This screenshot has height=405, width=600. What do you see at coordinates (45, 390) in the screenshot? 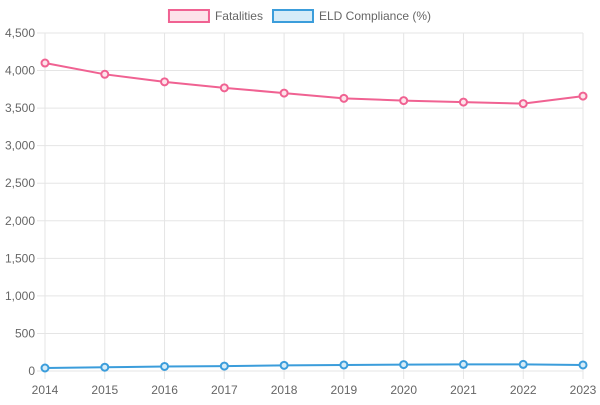
I see `x-tick-label: 2014` at bounding box center [45, 390].